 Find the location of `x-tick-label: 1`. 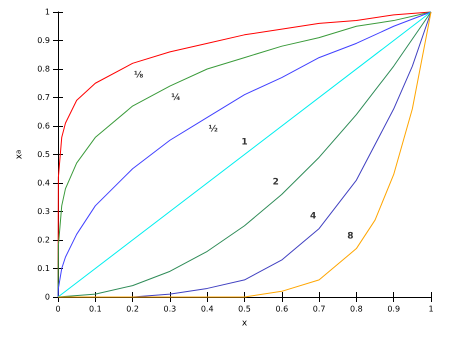

x-tick-label: 1 is located at coordinates (431, 309).